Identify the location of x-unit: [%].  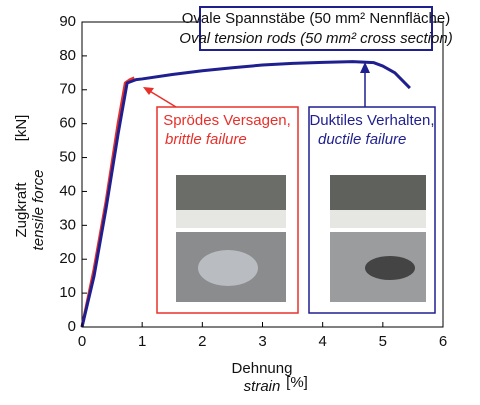
(297, 382).